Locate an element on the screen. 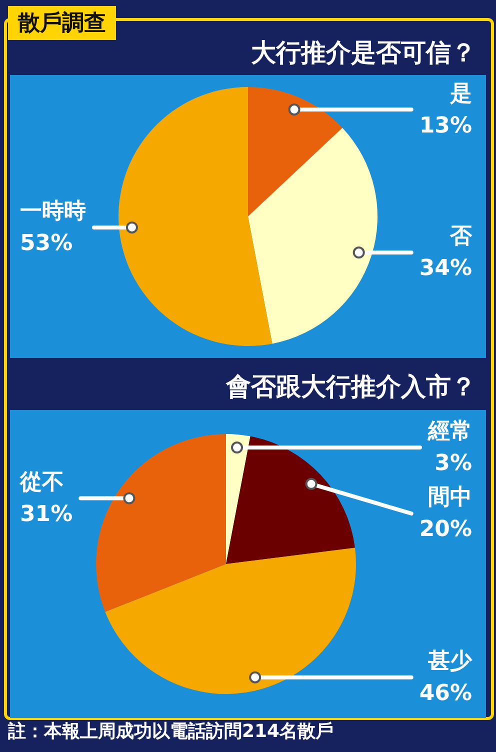 The width and height of the screenshot is (496, 752). data-label: 13% is located at coordinates (445, 125).